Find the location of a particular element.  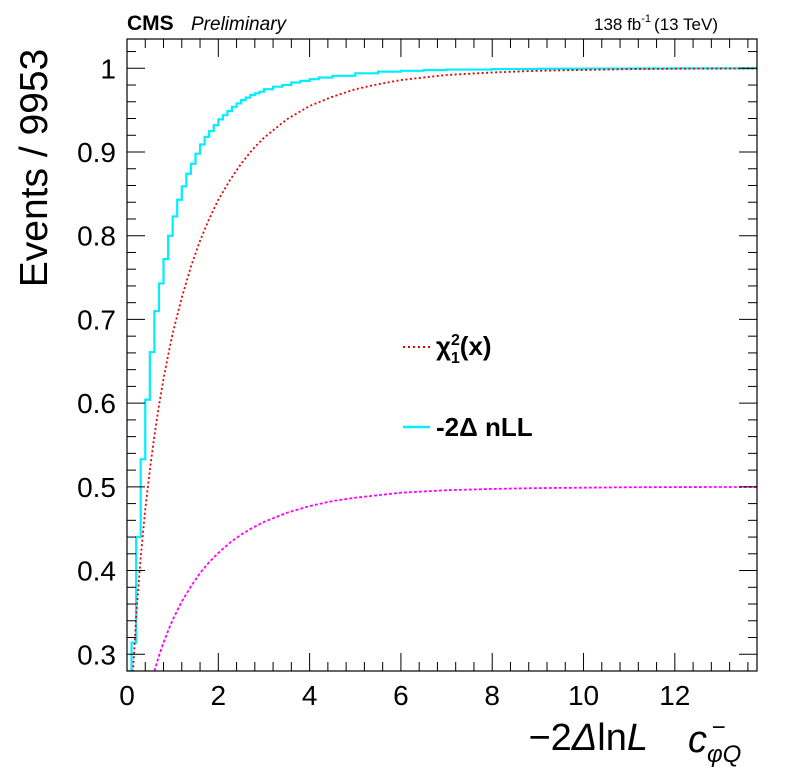

y-tick-label: 0.8 is located at coordinates (96, 236).